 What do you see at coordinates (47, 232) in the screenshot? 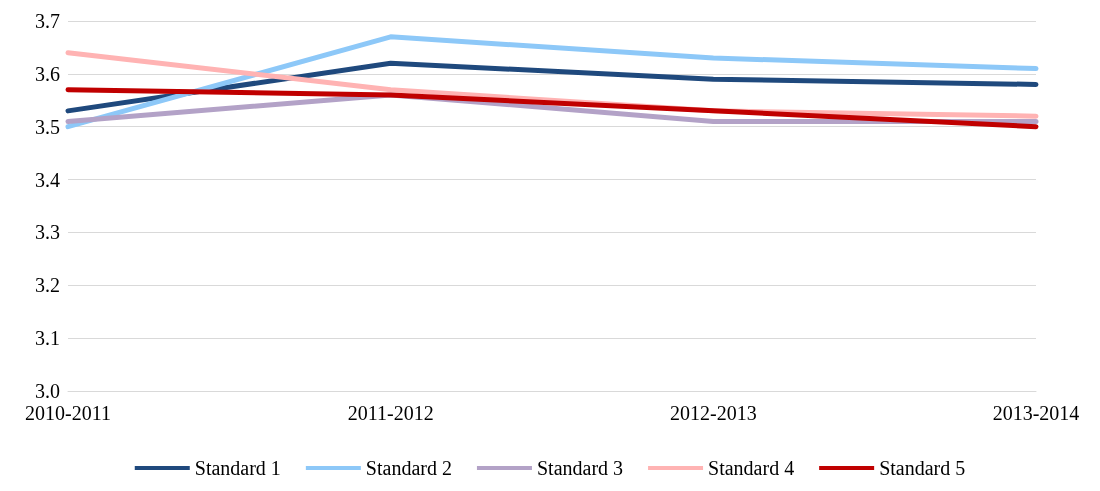
I see `y-tick-label: 3.3` at bounding box center [47, 232].